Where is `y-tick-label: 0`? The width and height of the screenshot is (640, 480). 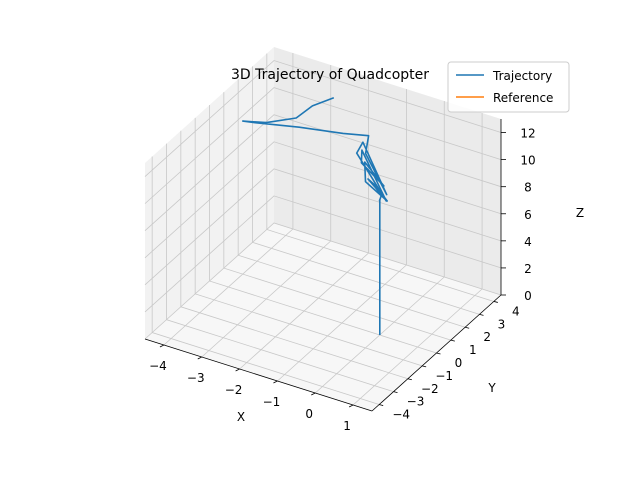
y-tick-label: 0 is located at coordinates (459, 363).